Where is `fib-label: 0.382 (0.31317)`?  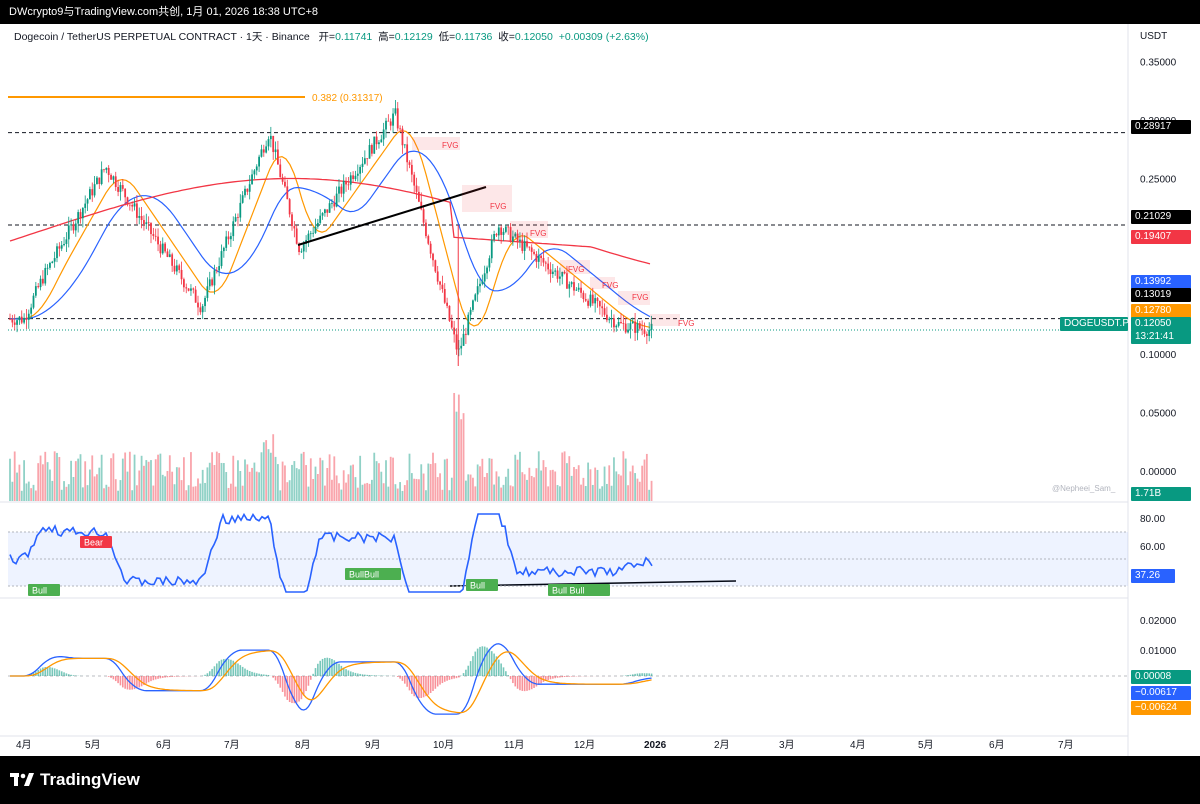
fib-label: 0.382 (0.31317) is located at coordinates (347, 98).